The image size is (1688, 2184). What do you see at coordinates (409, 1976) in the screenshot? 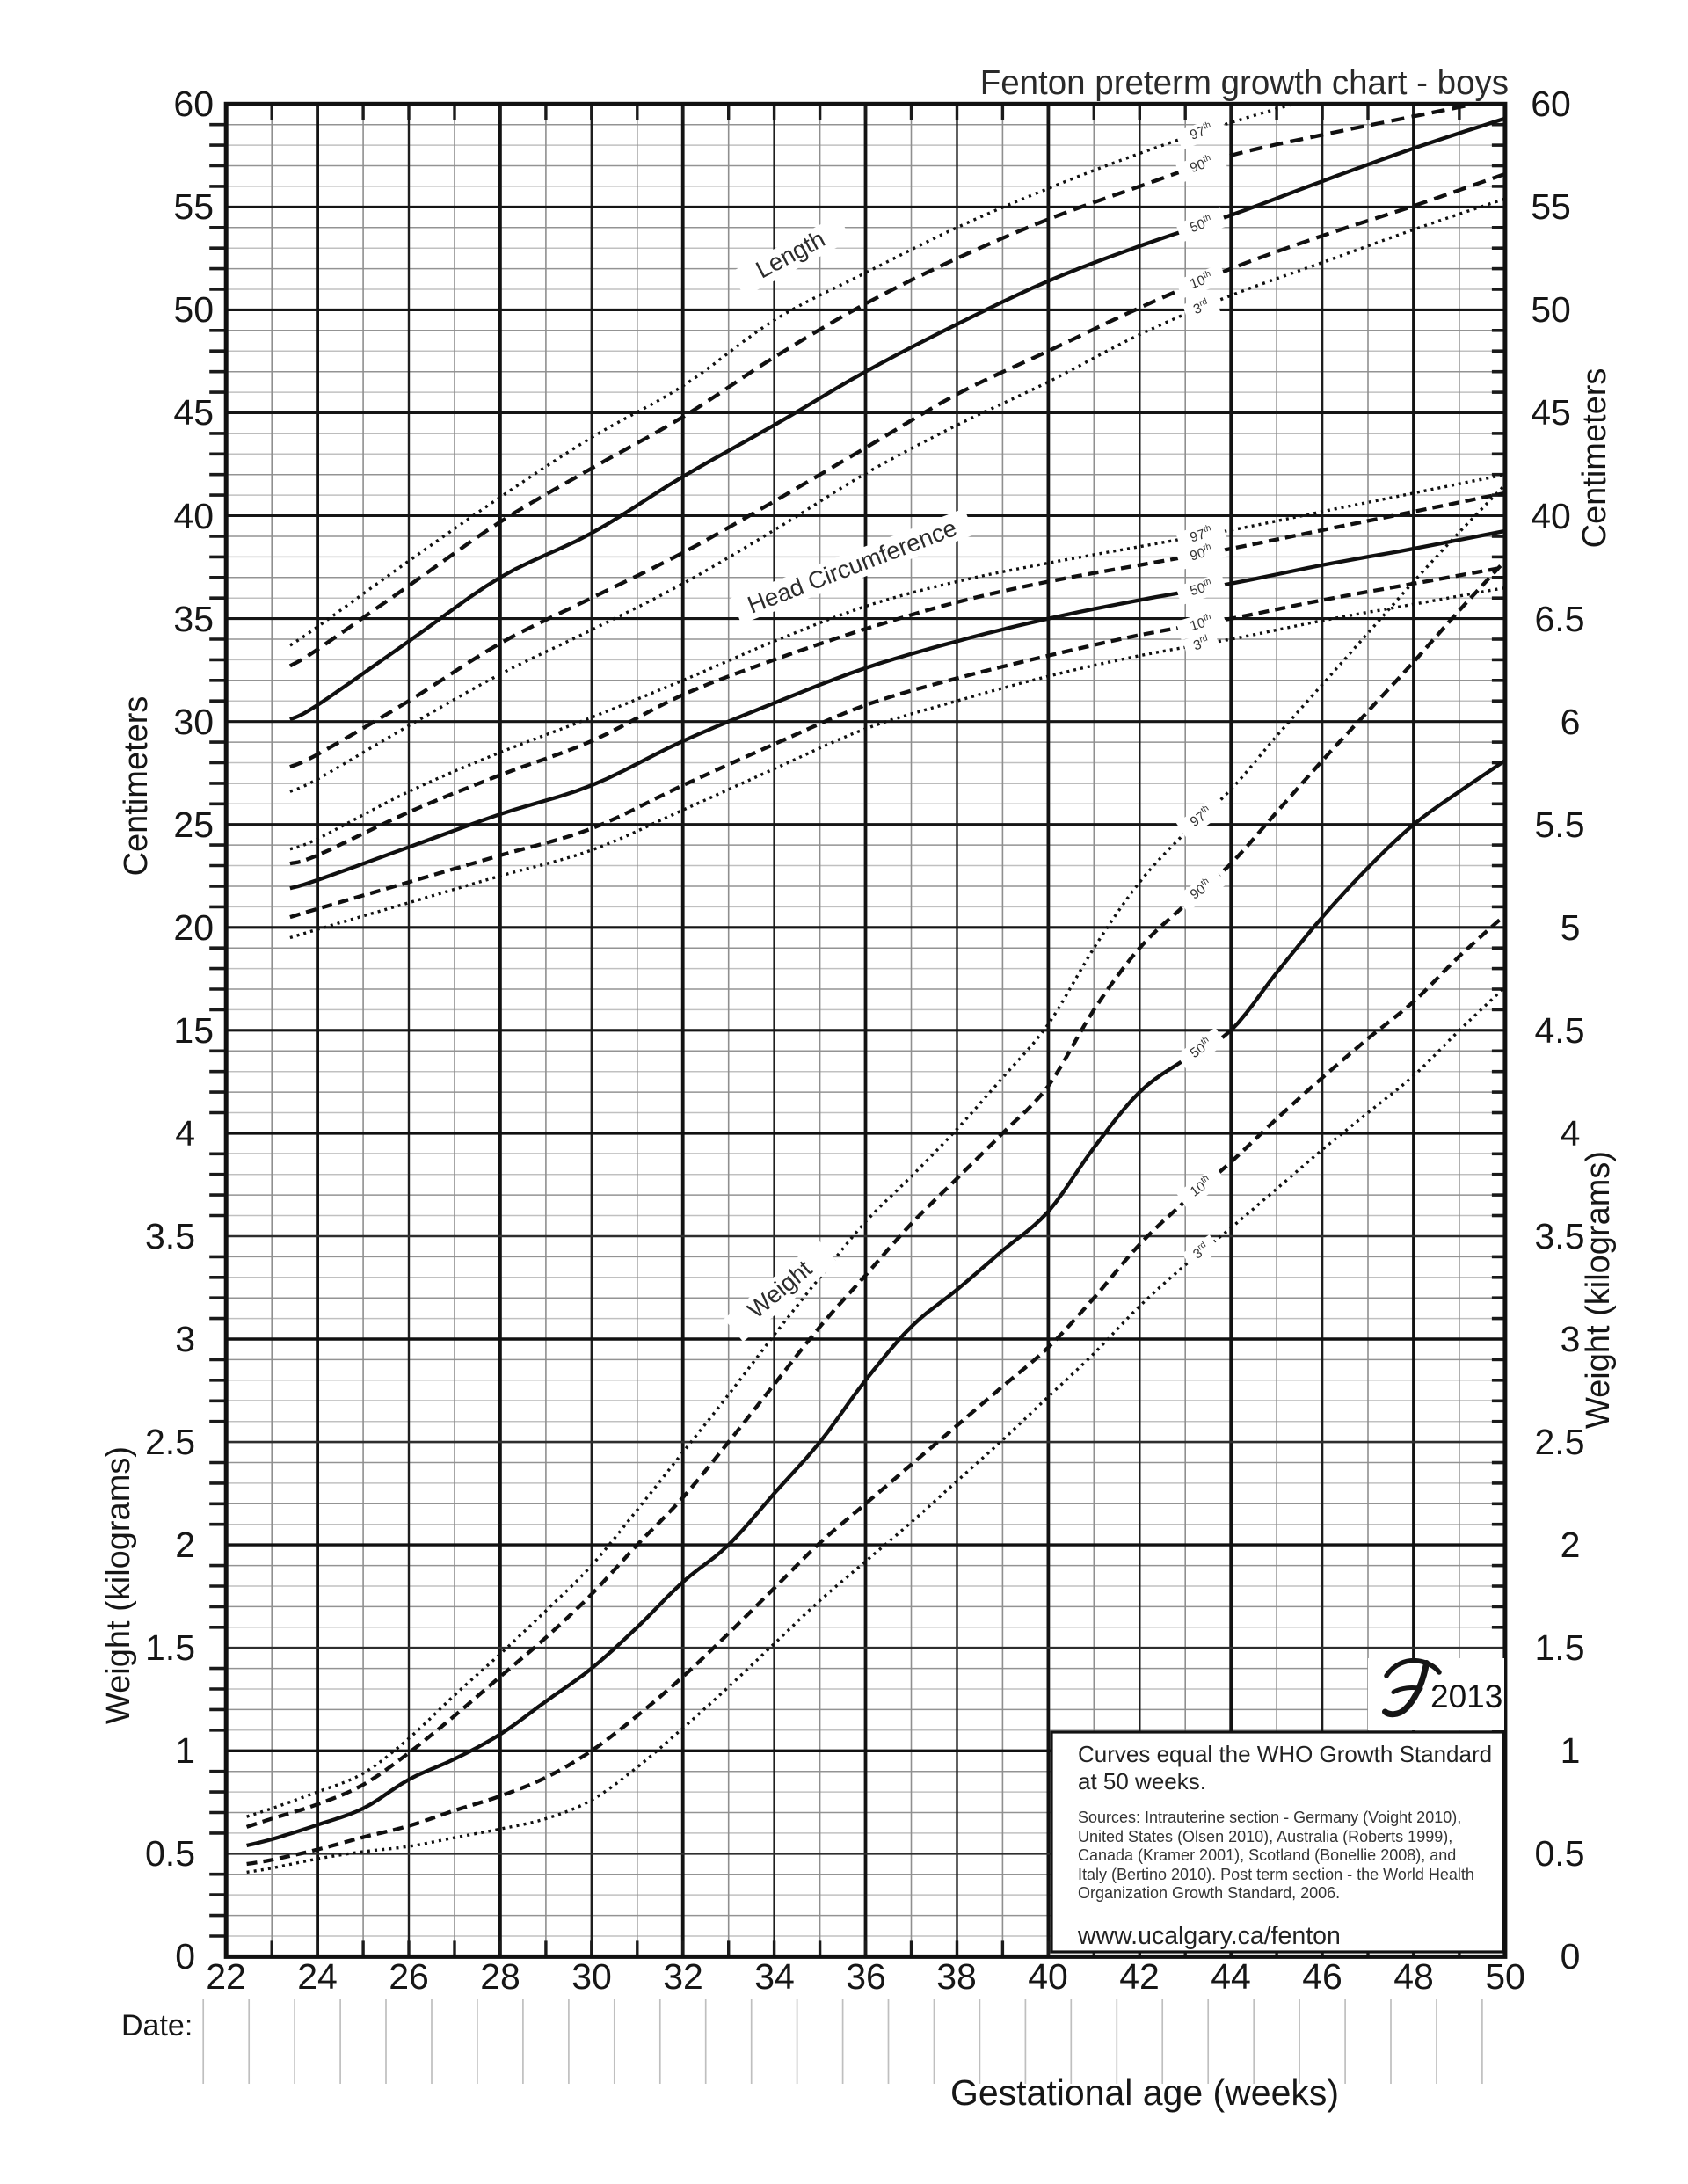
I see `svg-text: 26` at bounding box center [409, 1976].